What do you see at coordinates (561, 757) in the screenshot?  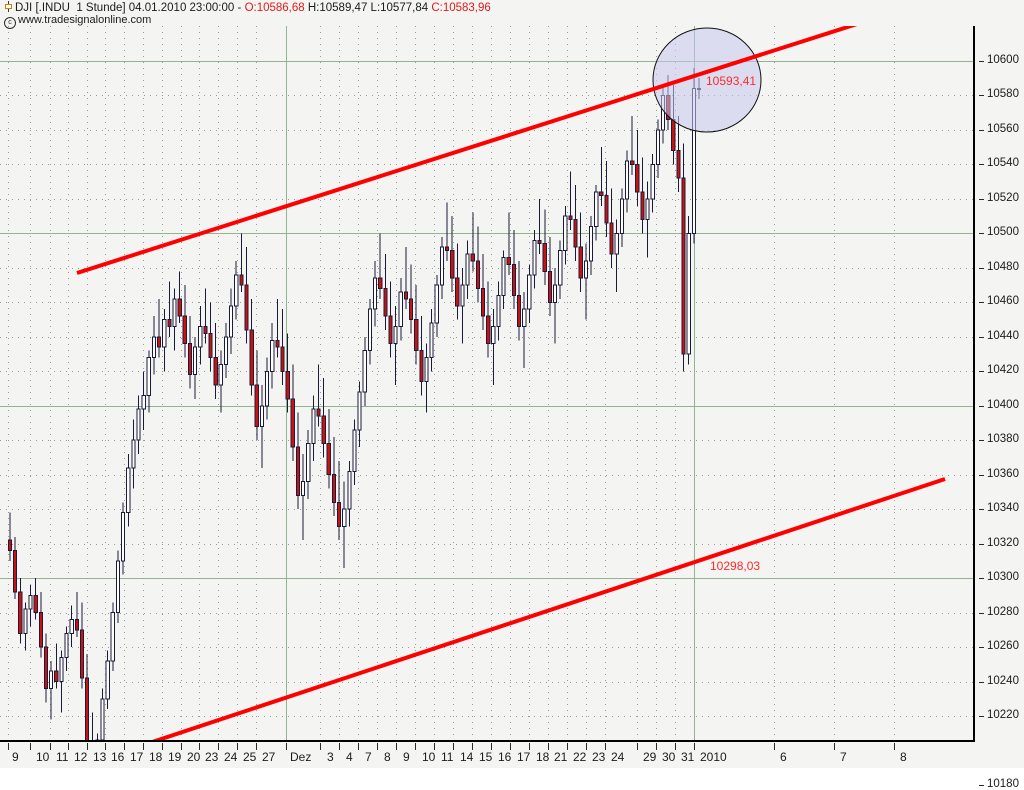 I see `time-axis-label: 21` at bounding box center [561, 757].